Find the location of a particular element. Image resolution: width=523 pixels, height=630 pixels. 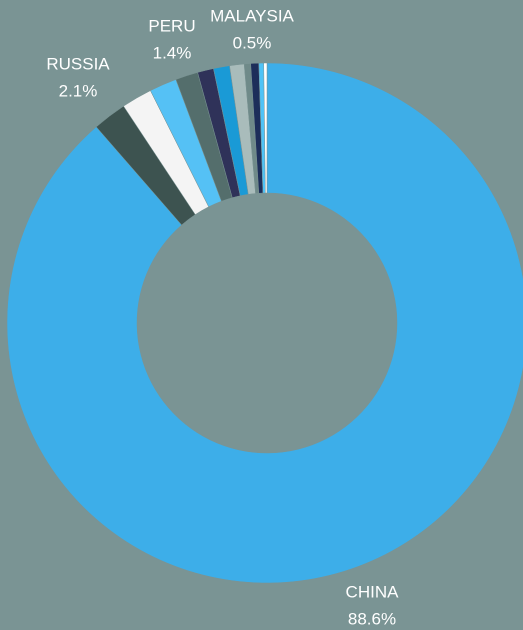

slice-value-label: 0.5% is located at coordinates (252, 42).